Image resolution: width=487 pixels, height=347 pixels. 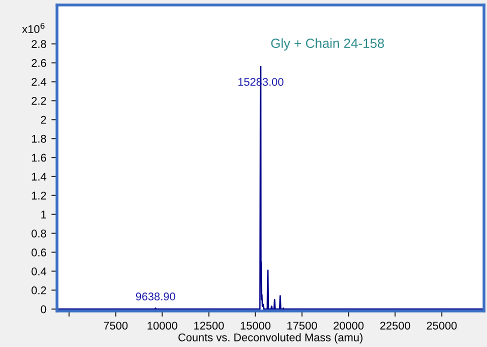 I want to click on y-tick-label: 0.2, so click(x=39, y=290).